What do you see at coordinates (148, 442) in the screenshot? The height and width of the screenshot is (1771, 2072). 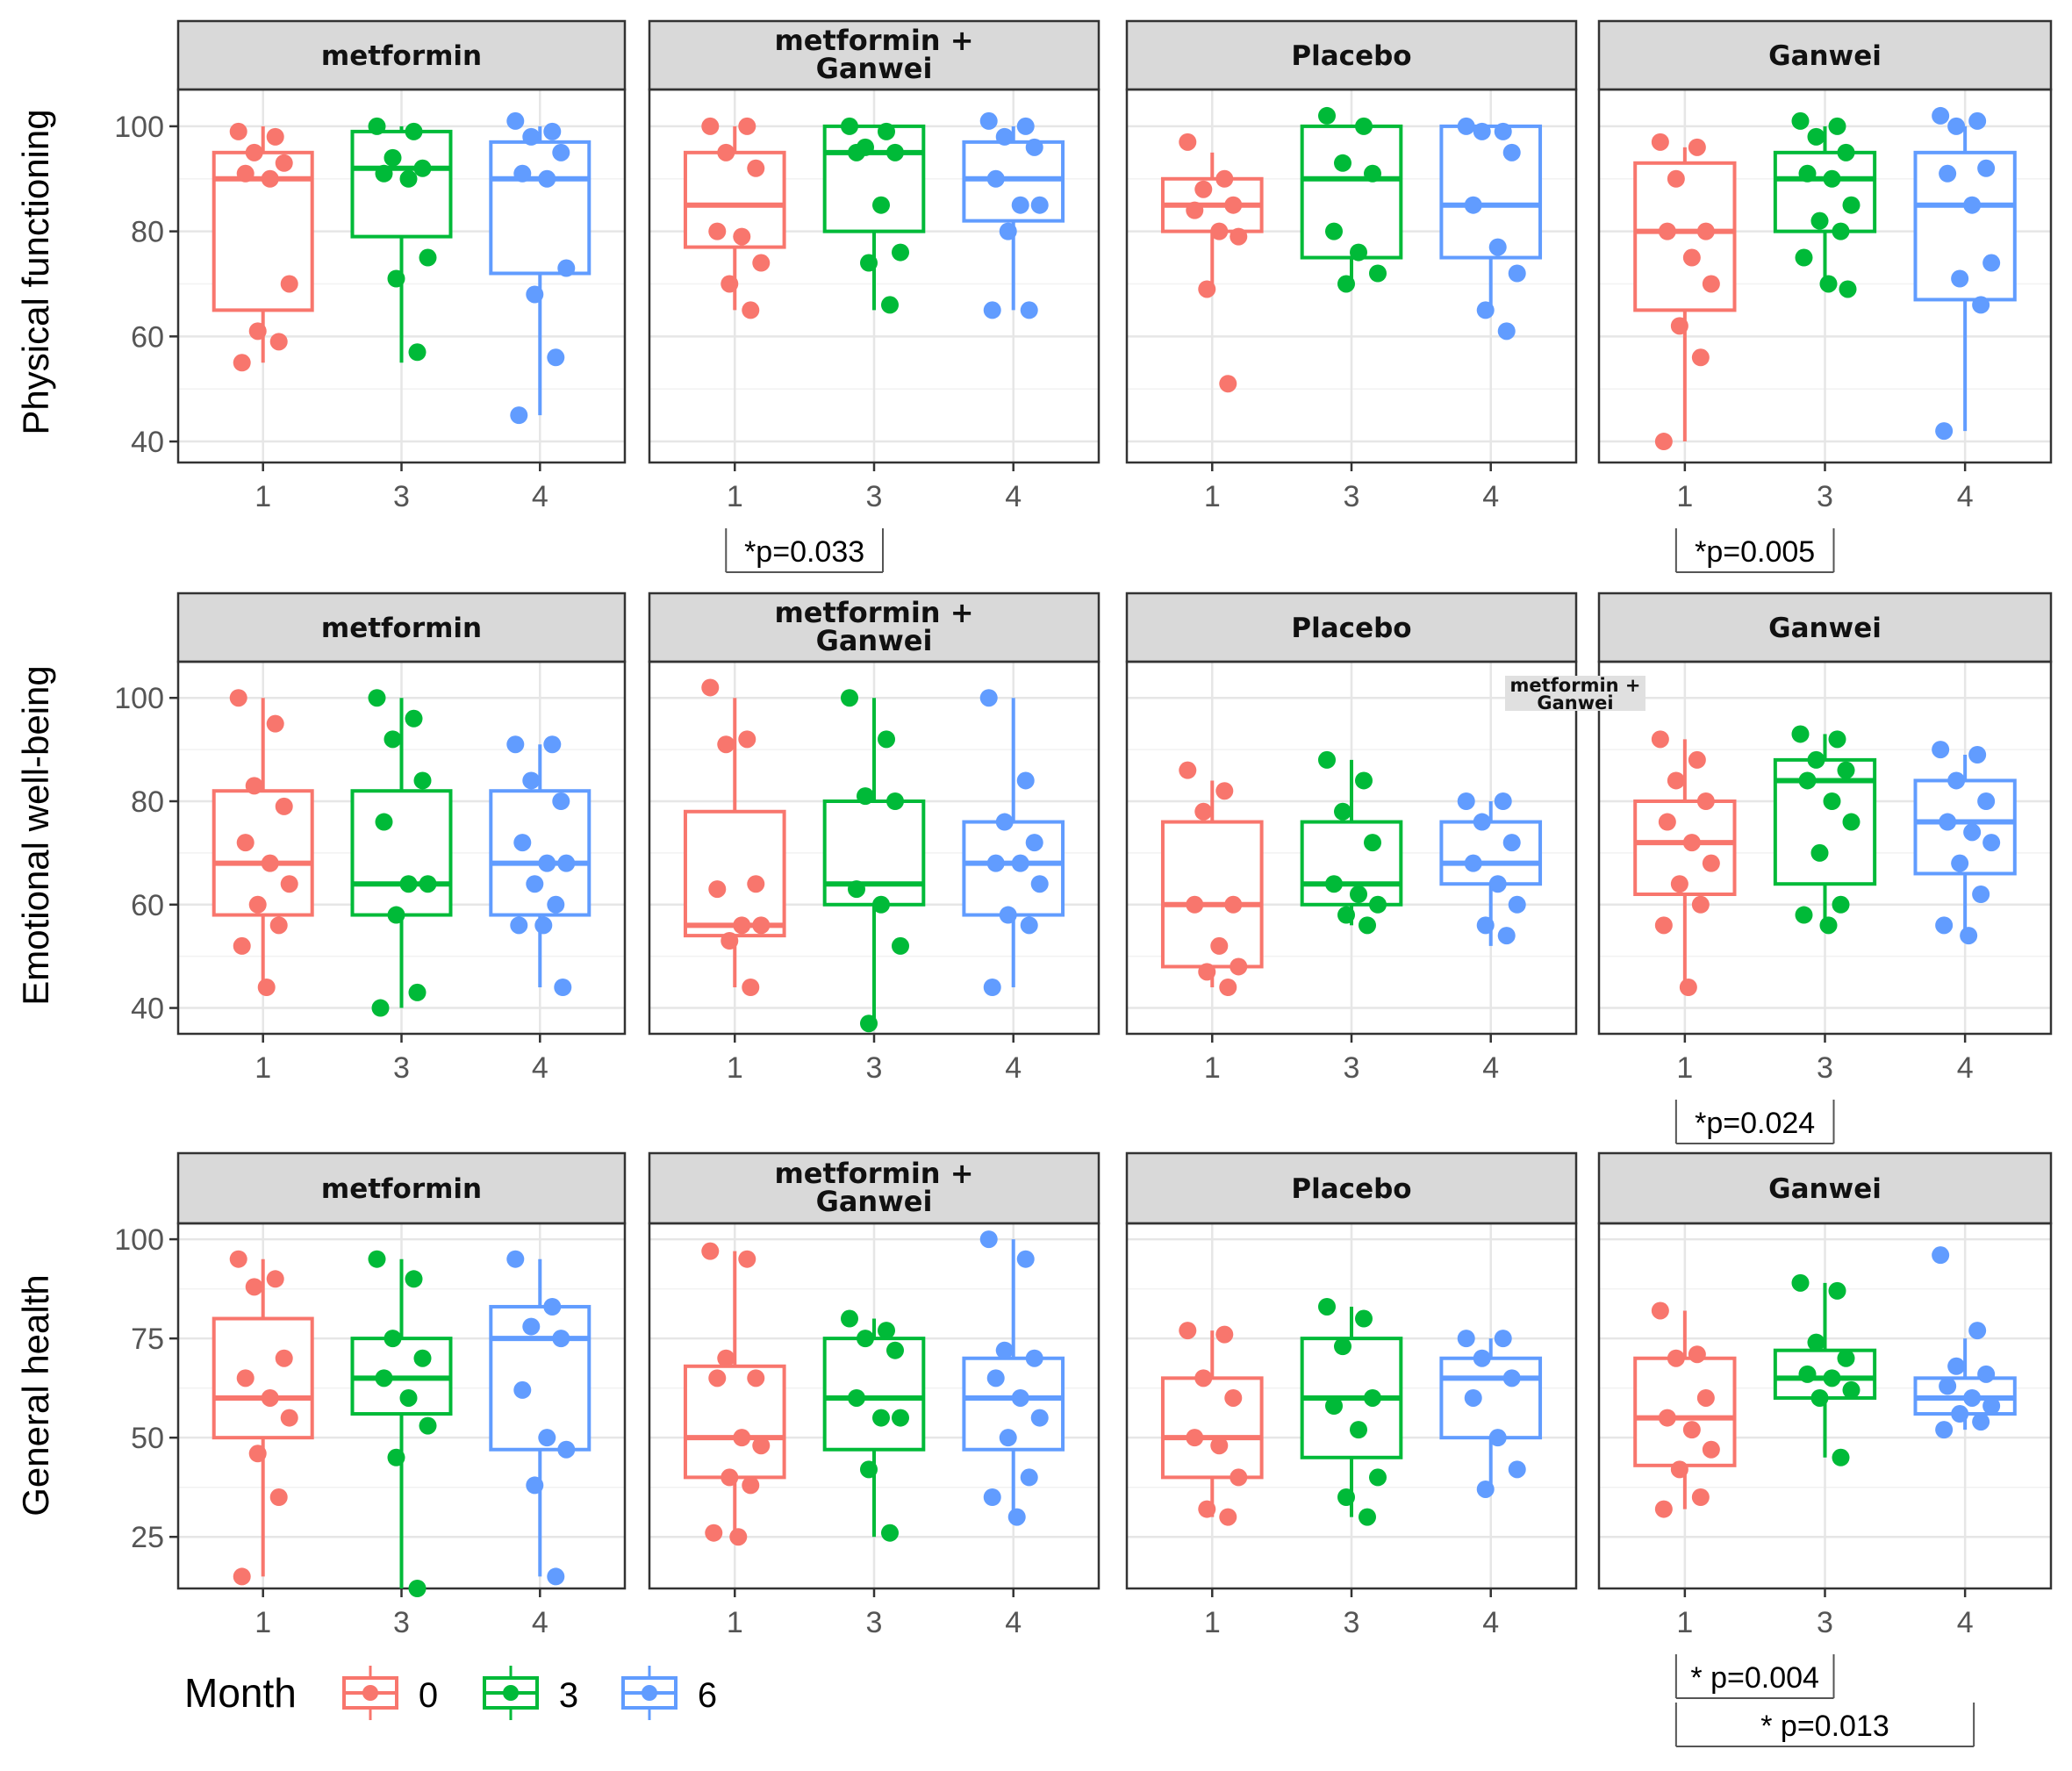 I see `y-tick-label: 40` at bounding box center [148, 442].